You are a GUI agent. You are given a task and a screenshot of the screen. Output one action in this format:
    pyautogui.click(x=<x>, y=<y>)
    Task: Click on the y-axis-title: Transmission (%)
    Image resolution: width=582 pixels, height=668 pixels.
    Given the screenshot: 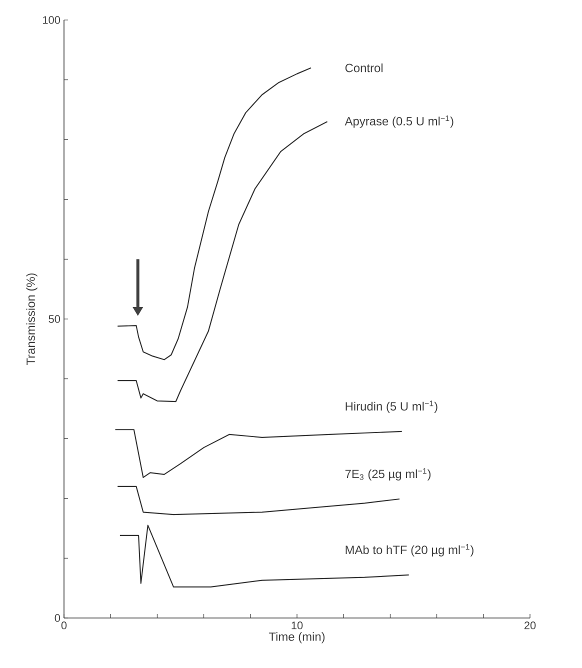 What is the action you would take?
    pyautogui.click(x=32, y=319)
    